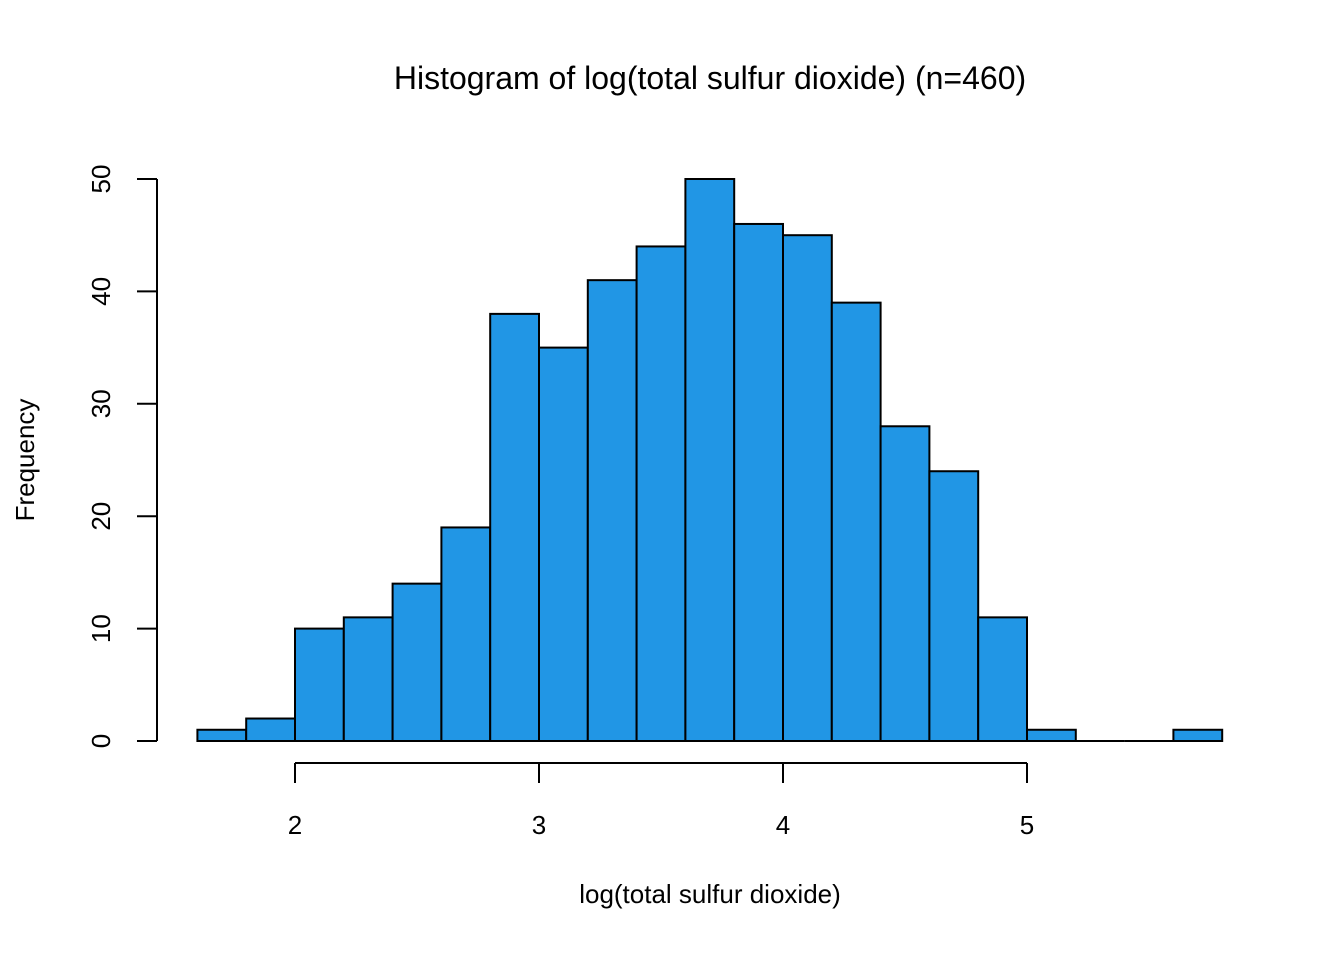 This screenshot has width=1344, height=960. What do you see at coordinates (122, 456) in the screenshot?
I see `y-axis: 0 10 20 30 40 50` at bounding box center [122, 456].